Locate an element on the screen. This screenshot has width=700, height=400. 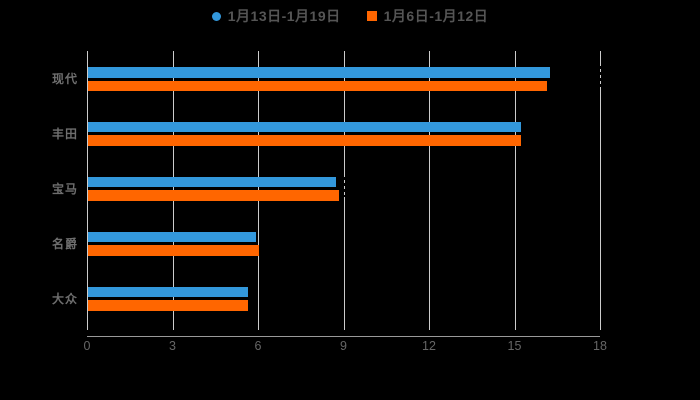
y-axis-category-label: 现代 is located at coordinates (64, 79).